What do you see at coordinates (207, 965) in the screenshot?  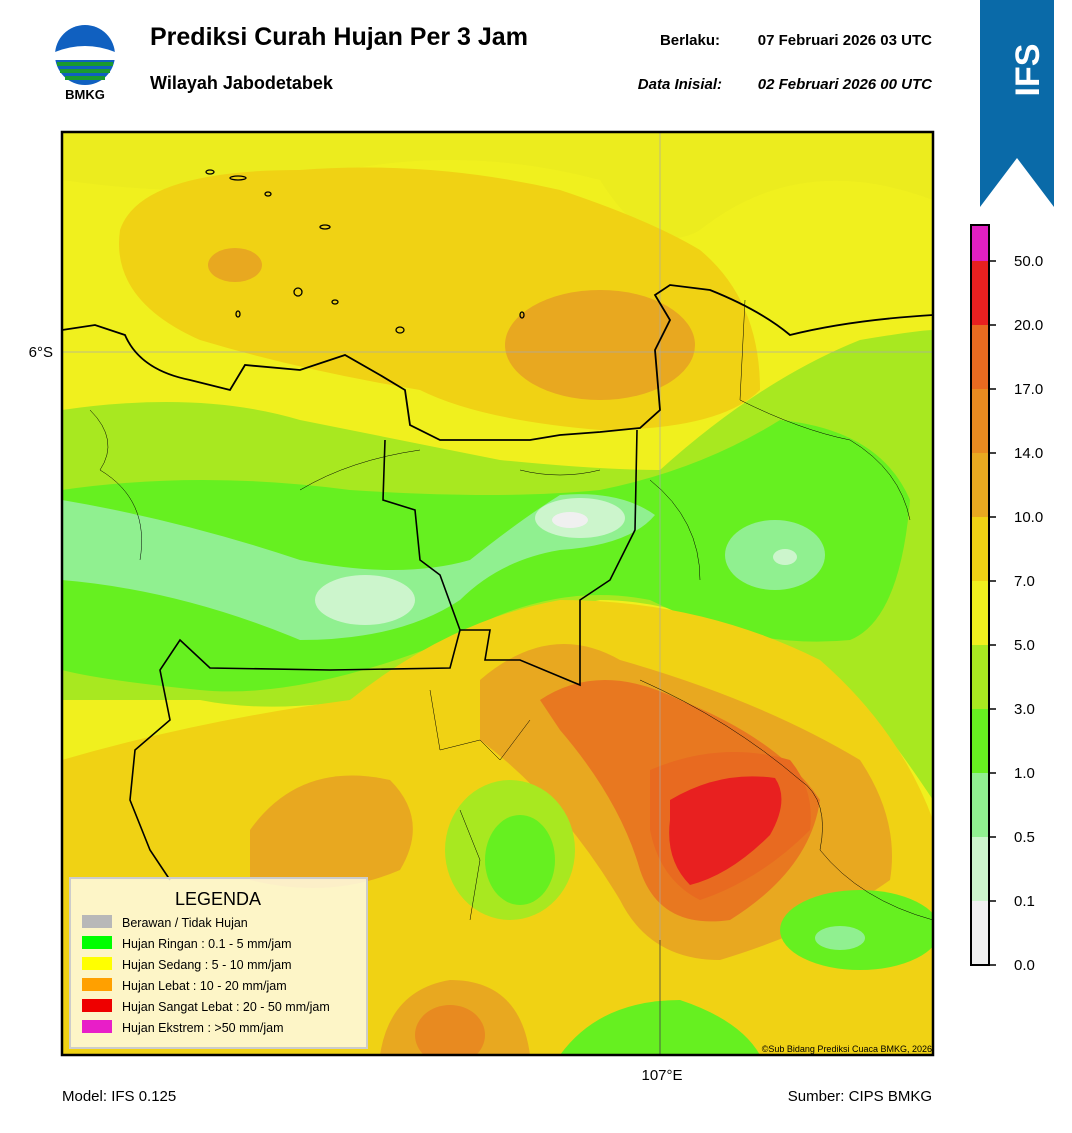 I see `legend-label: Hujan Sedang : 5 - 10 mm/jam` at bounding box center [207, 965].